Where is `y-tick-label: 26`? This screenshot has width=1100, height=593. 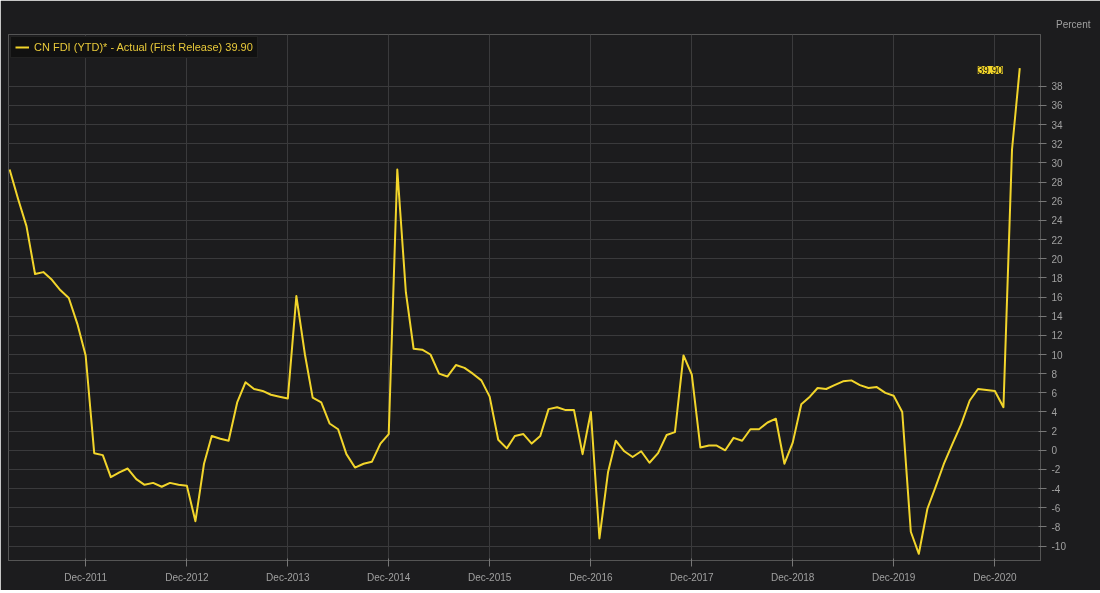
y-tick-label: 26 is located at coordinates (1057, 202).